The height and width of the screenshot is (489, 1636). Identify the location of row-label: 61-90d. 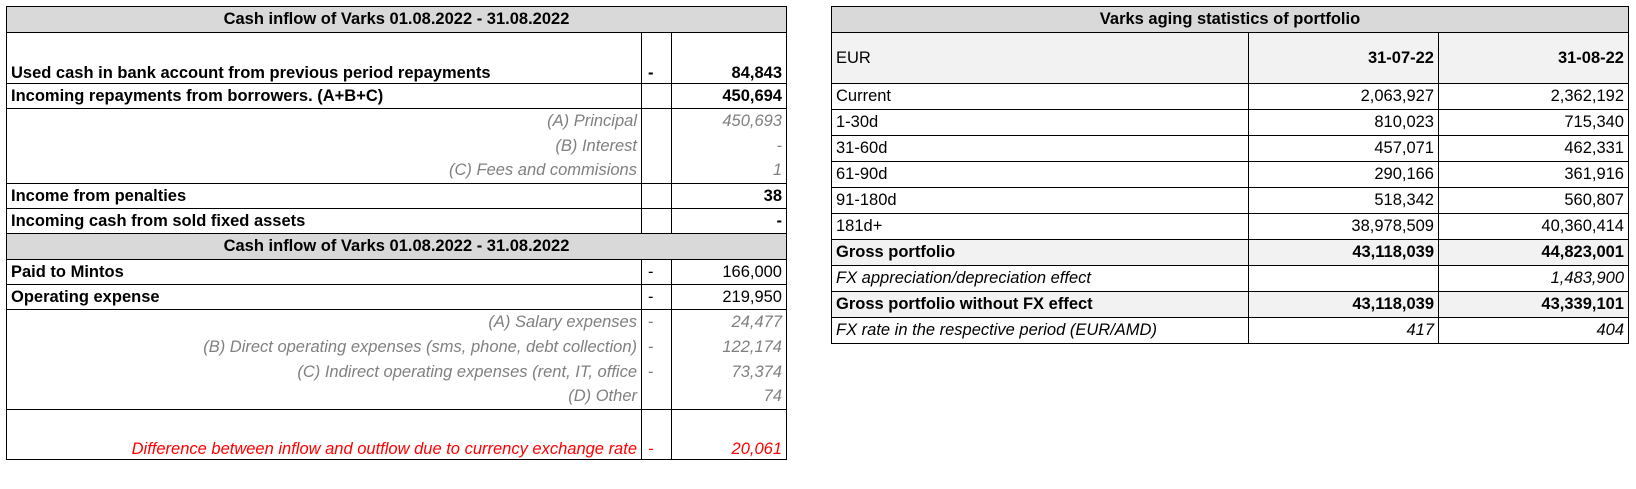
(1040, 174).